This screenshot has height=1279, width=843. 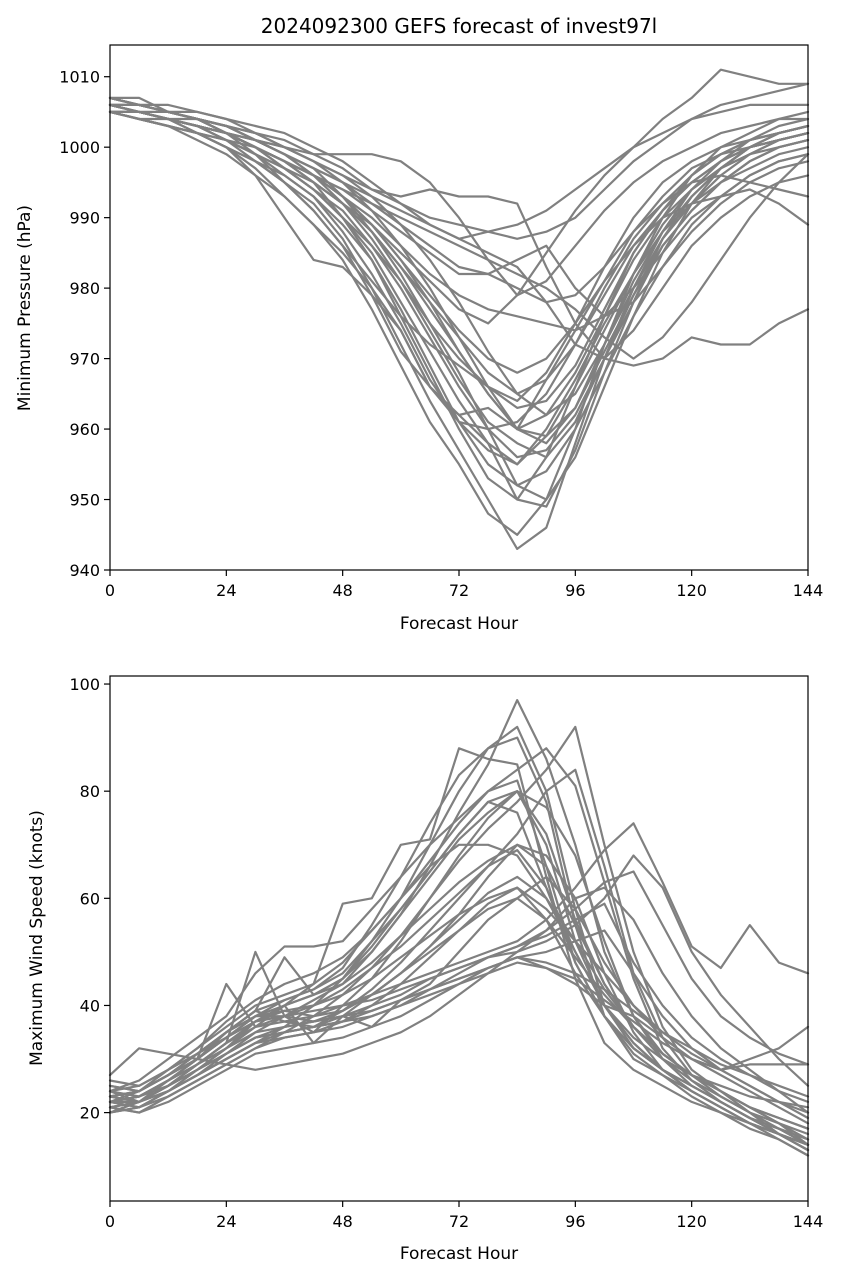 What do you see at coordinates (226, 590) in the screenshot?
I see `pressure-x-tick-label: 24` at bounding box center [226, 590].